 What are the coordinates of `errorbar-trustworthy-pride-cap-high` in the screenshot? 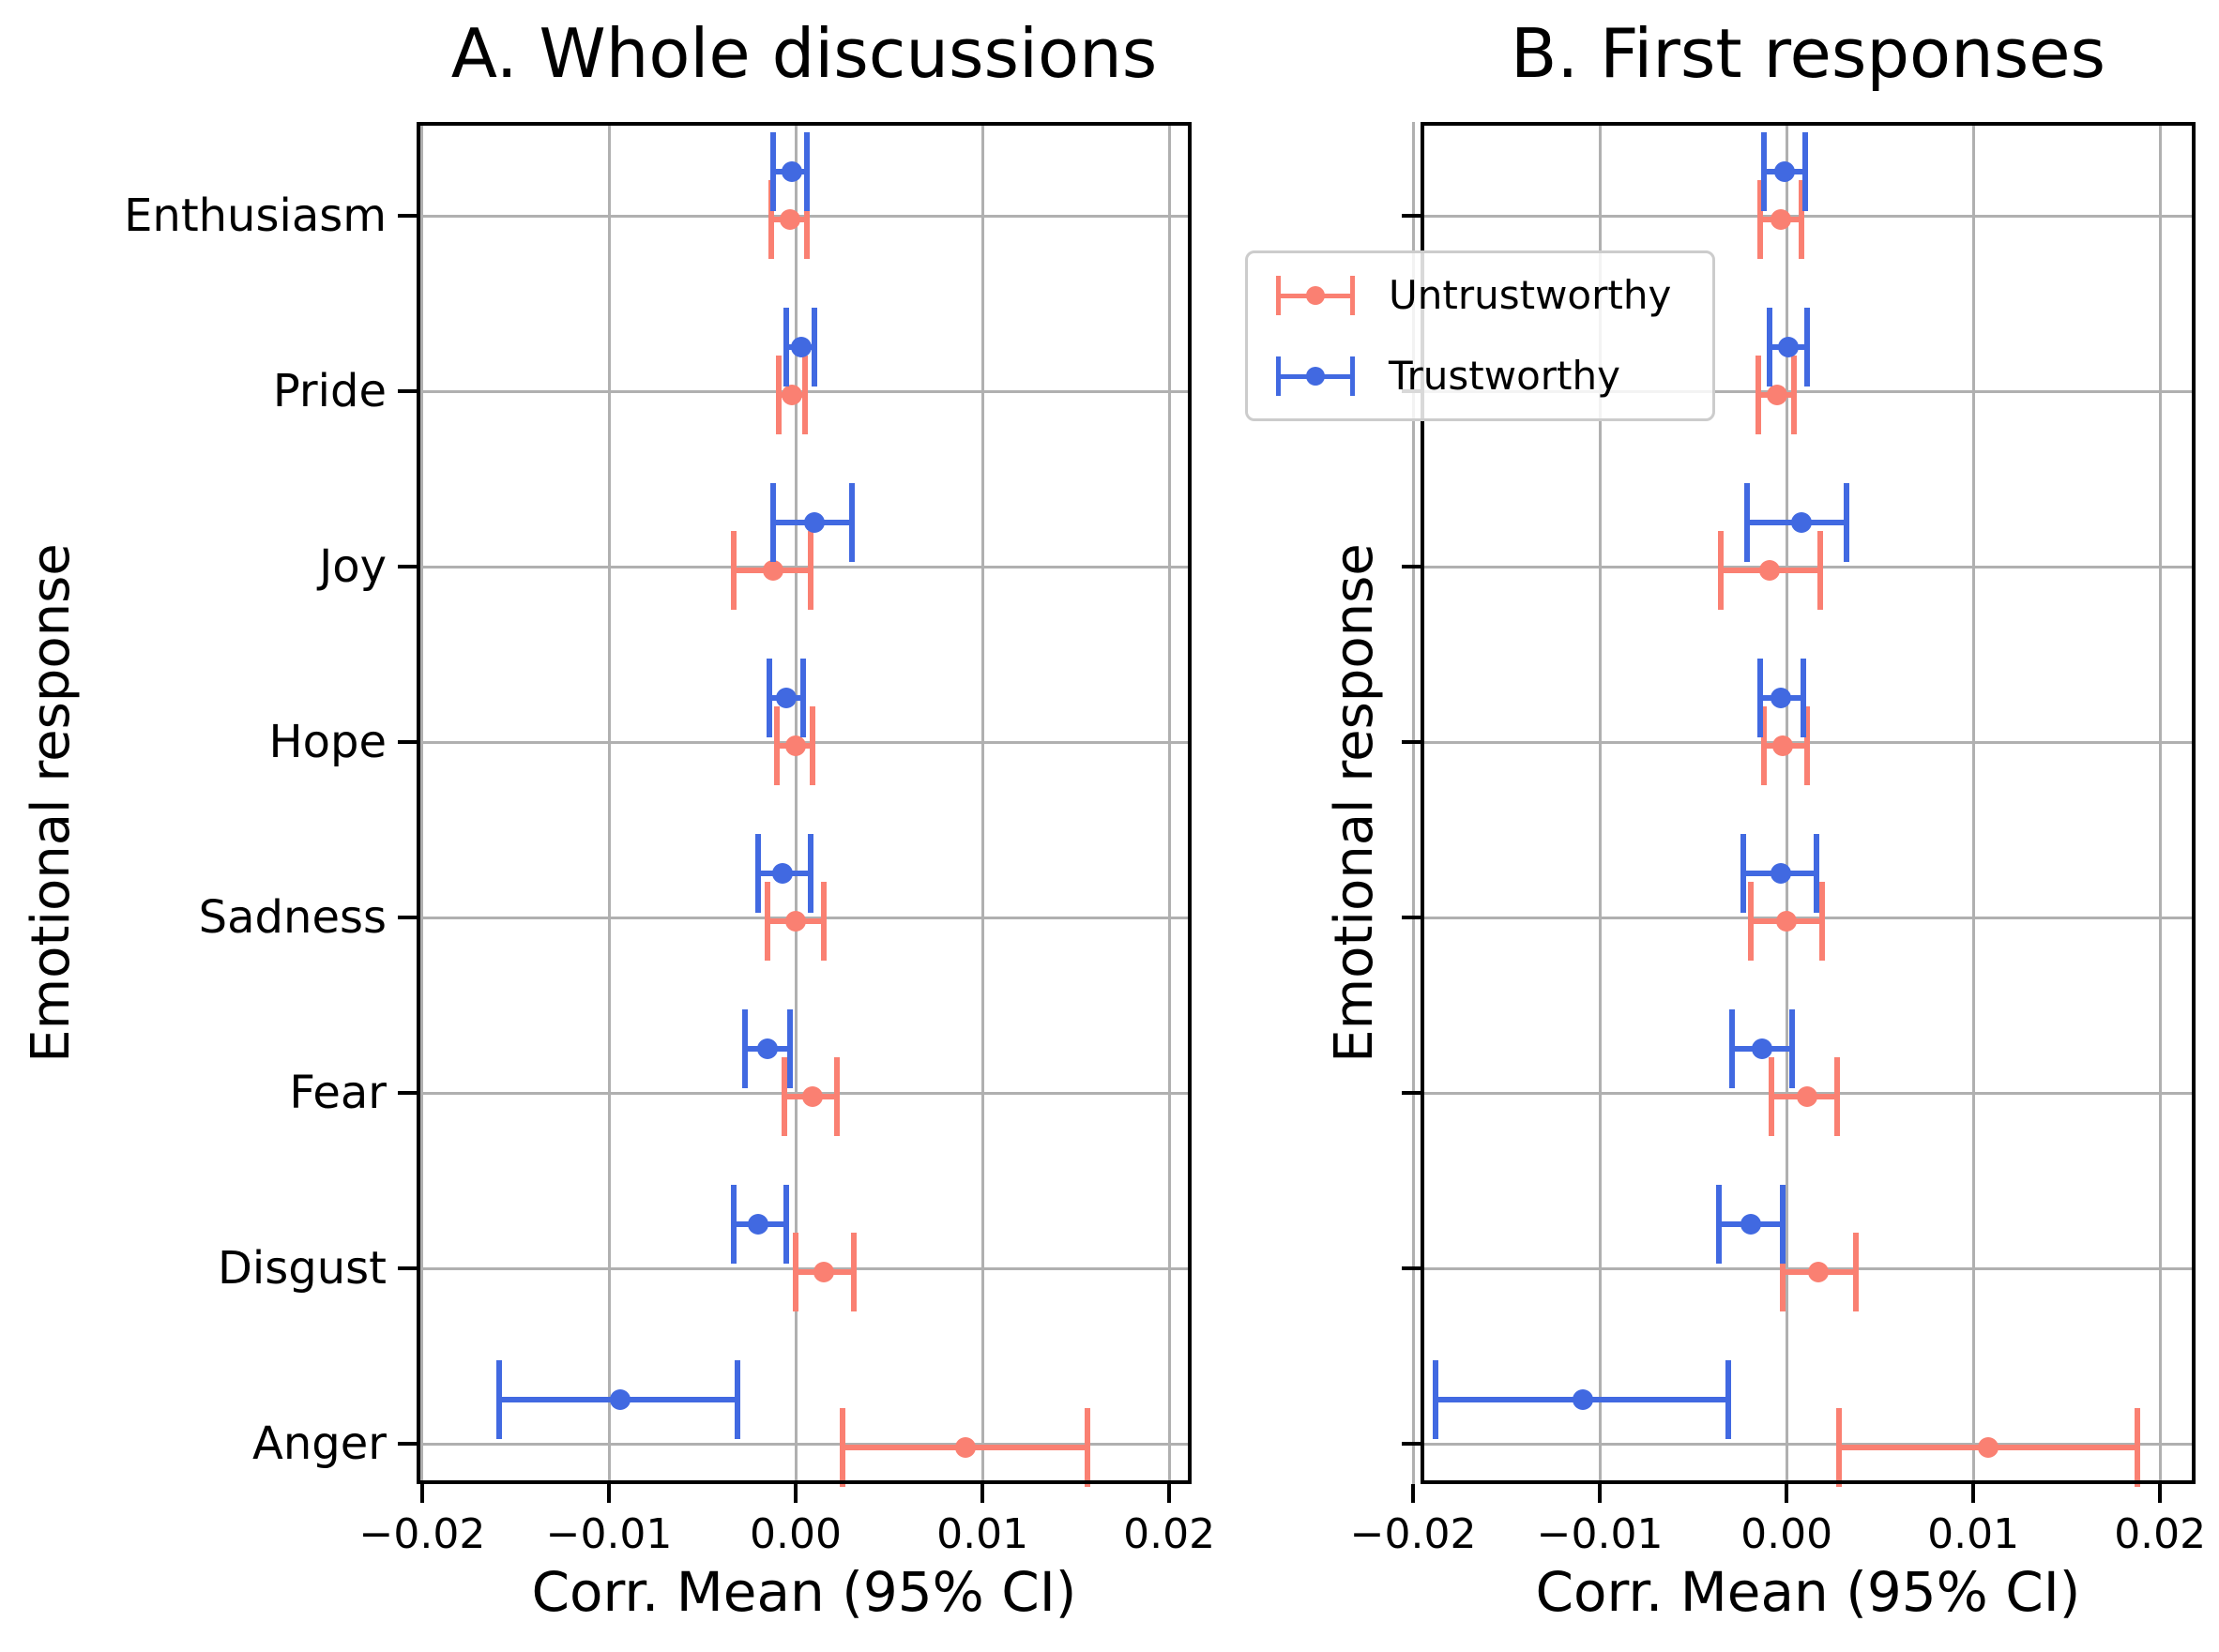 It's located at (1807, 347).